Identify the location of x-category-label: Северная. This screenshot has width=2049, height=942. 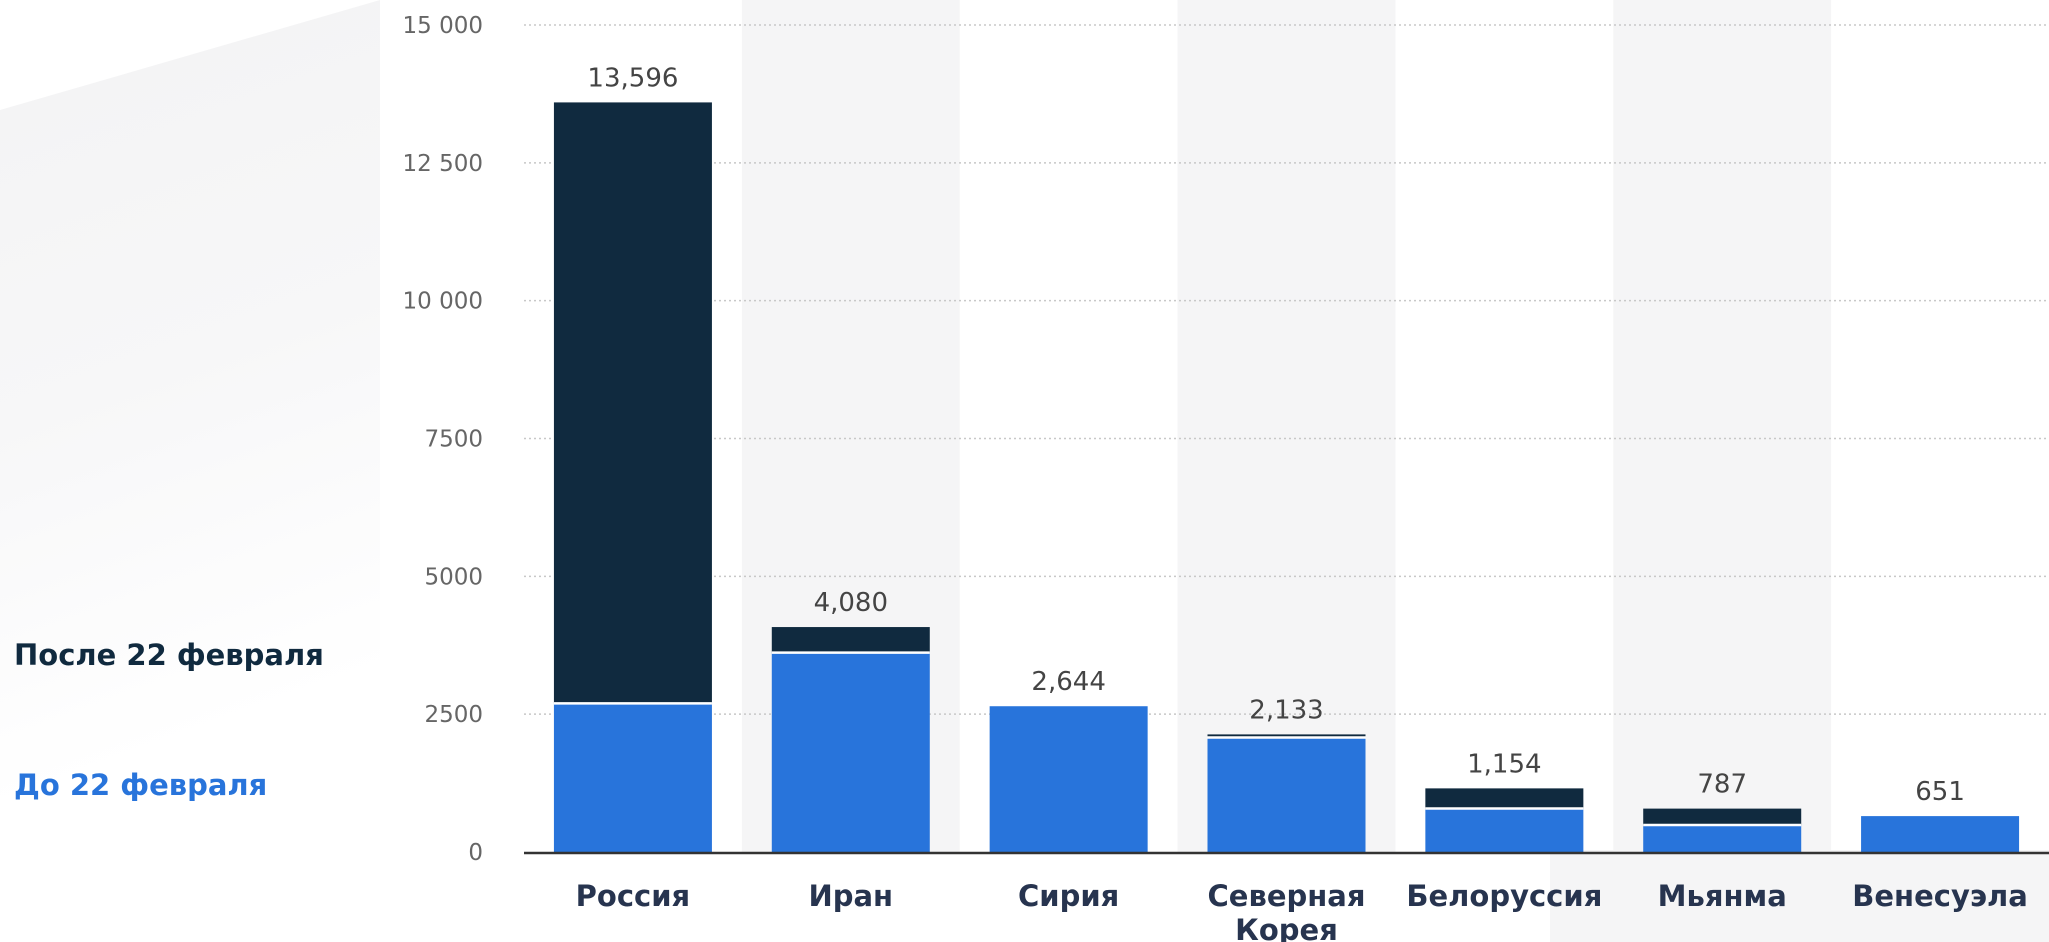
(1287, 896).